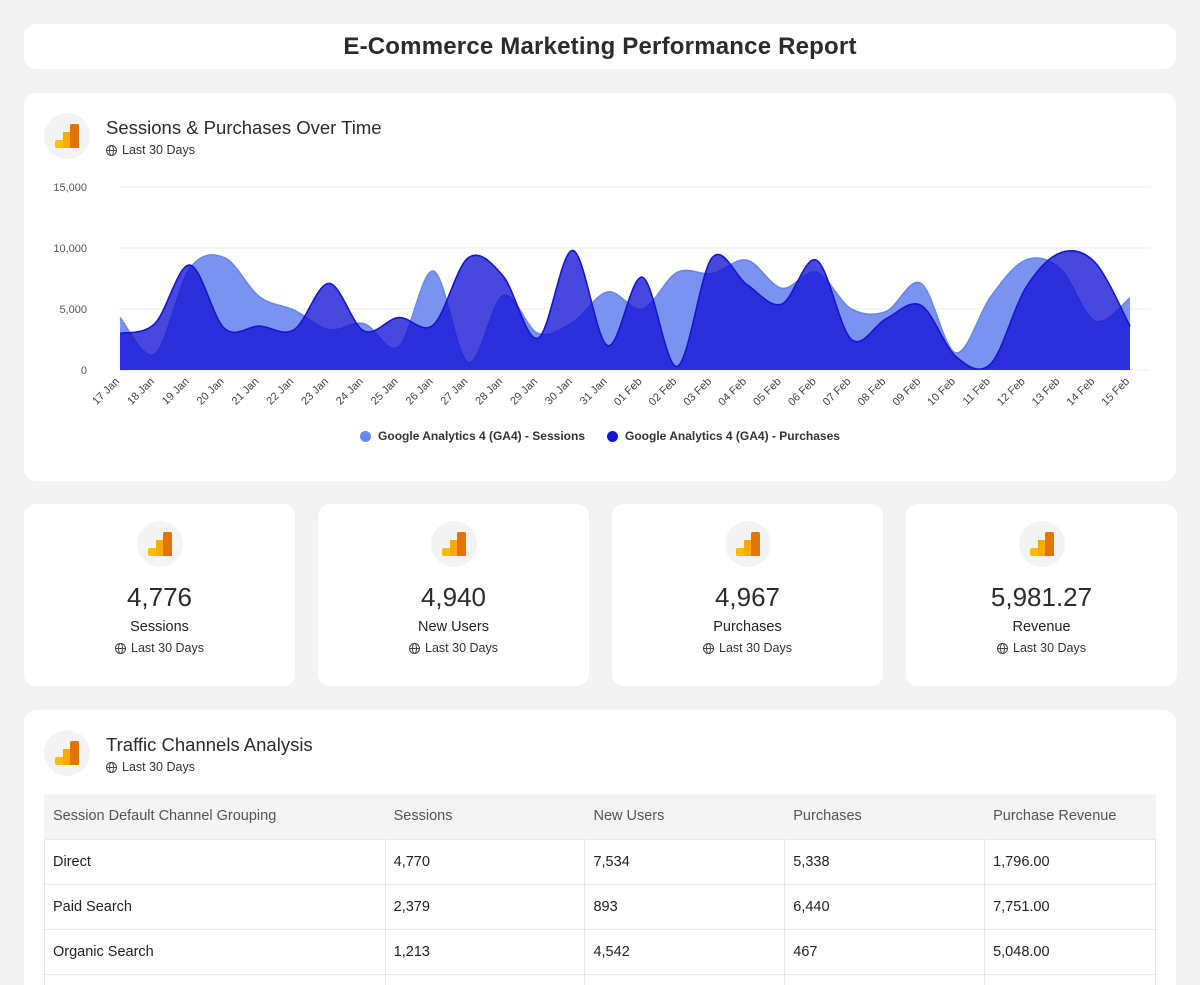 The height and width of the screenshot is (985, 1200). Describe the element at coordinates (1070, 816) in the screenshot. I see `column-header: Purchase Revenue` at that location.